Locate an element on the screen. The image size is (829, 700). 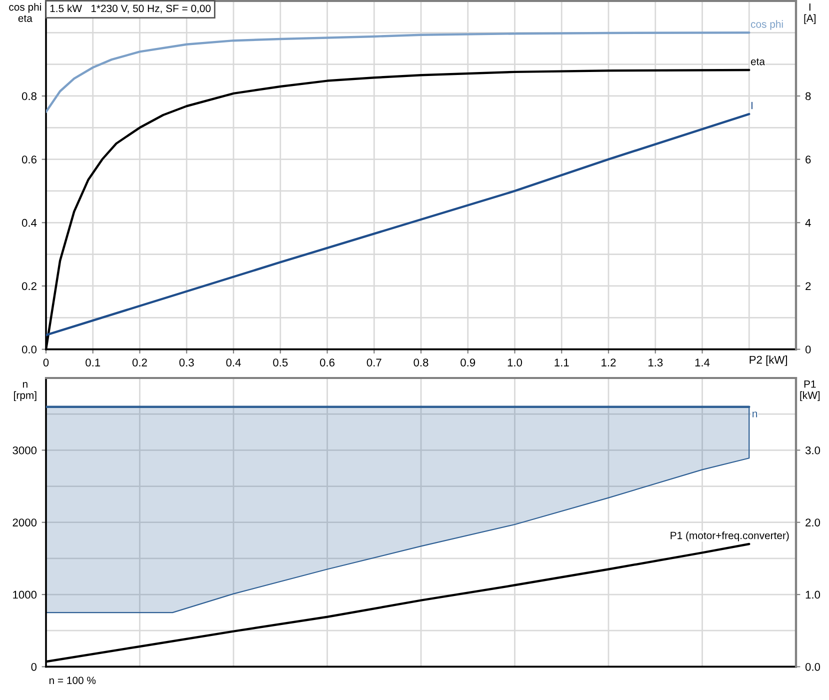
y2-tick-label: 4 is located at coordinates (808, 223).